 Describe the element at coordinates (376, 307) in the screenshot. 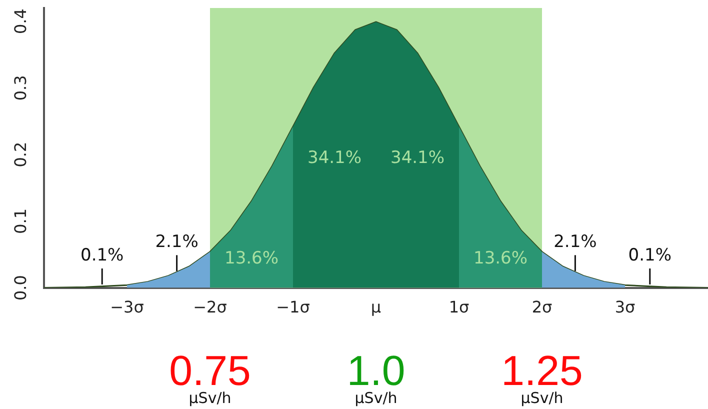

I see `x-tick-label: μ` at that location.